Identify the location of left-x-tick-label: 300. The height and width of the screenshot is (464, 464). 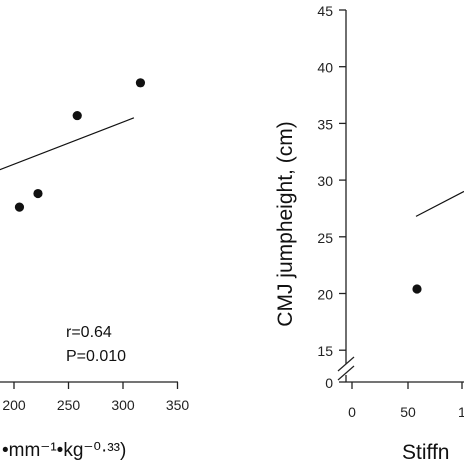
(123, 405).